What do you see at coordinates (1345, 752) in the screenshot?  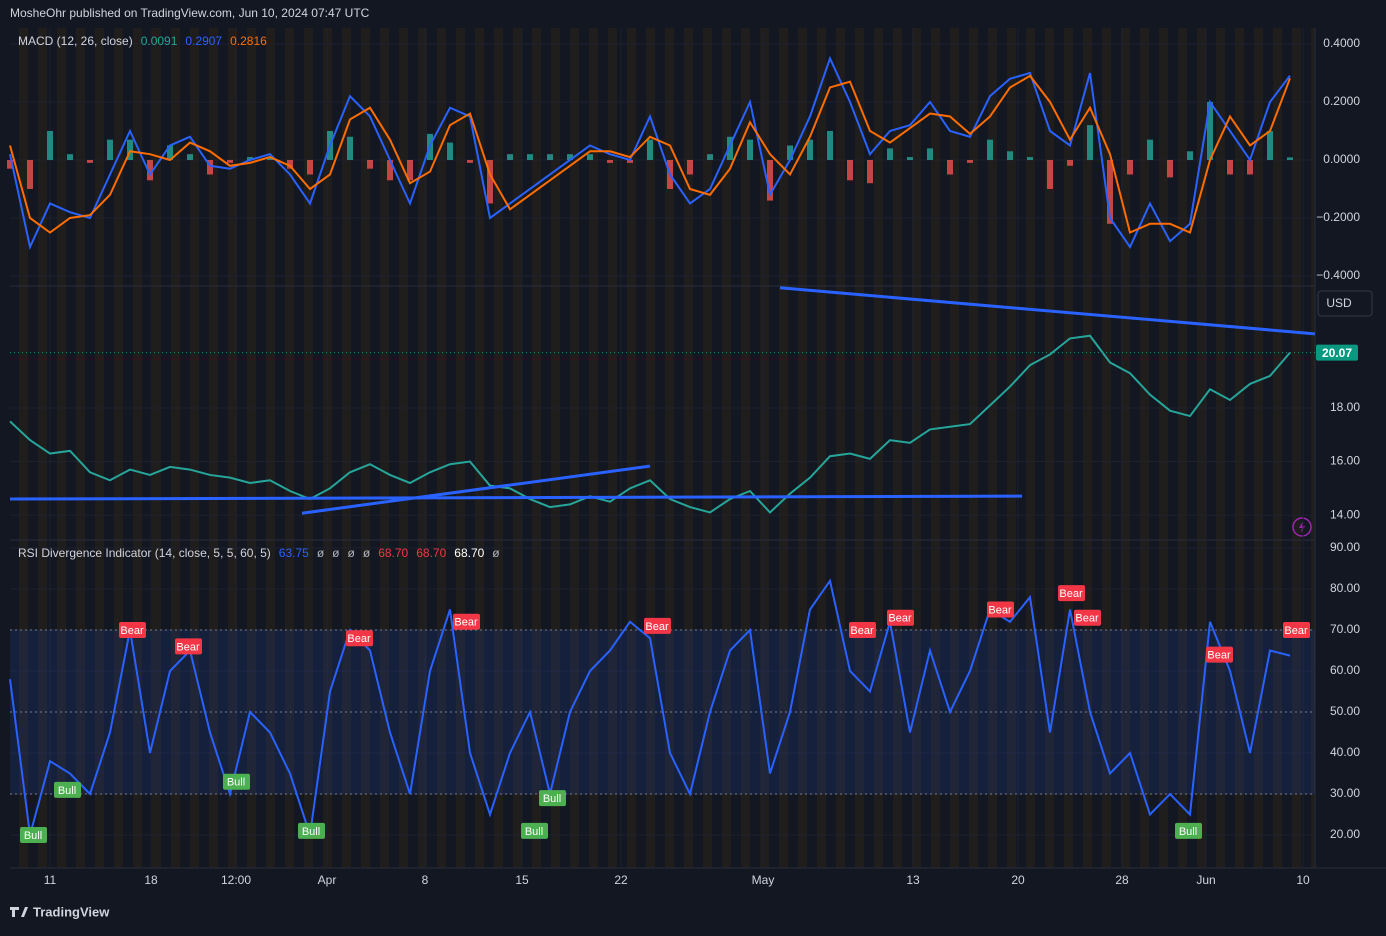 I see `y-tick-label: 40.00` at bounding box center [1345, 752].